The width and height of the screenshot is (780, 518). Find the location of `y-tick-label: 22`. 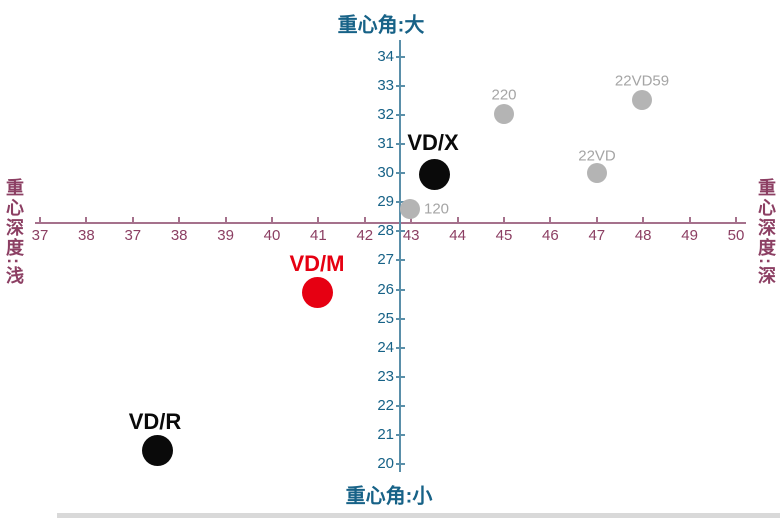

y-tick-label: 22 is located at coordinates (385, 405).